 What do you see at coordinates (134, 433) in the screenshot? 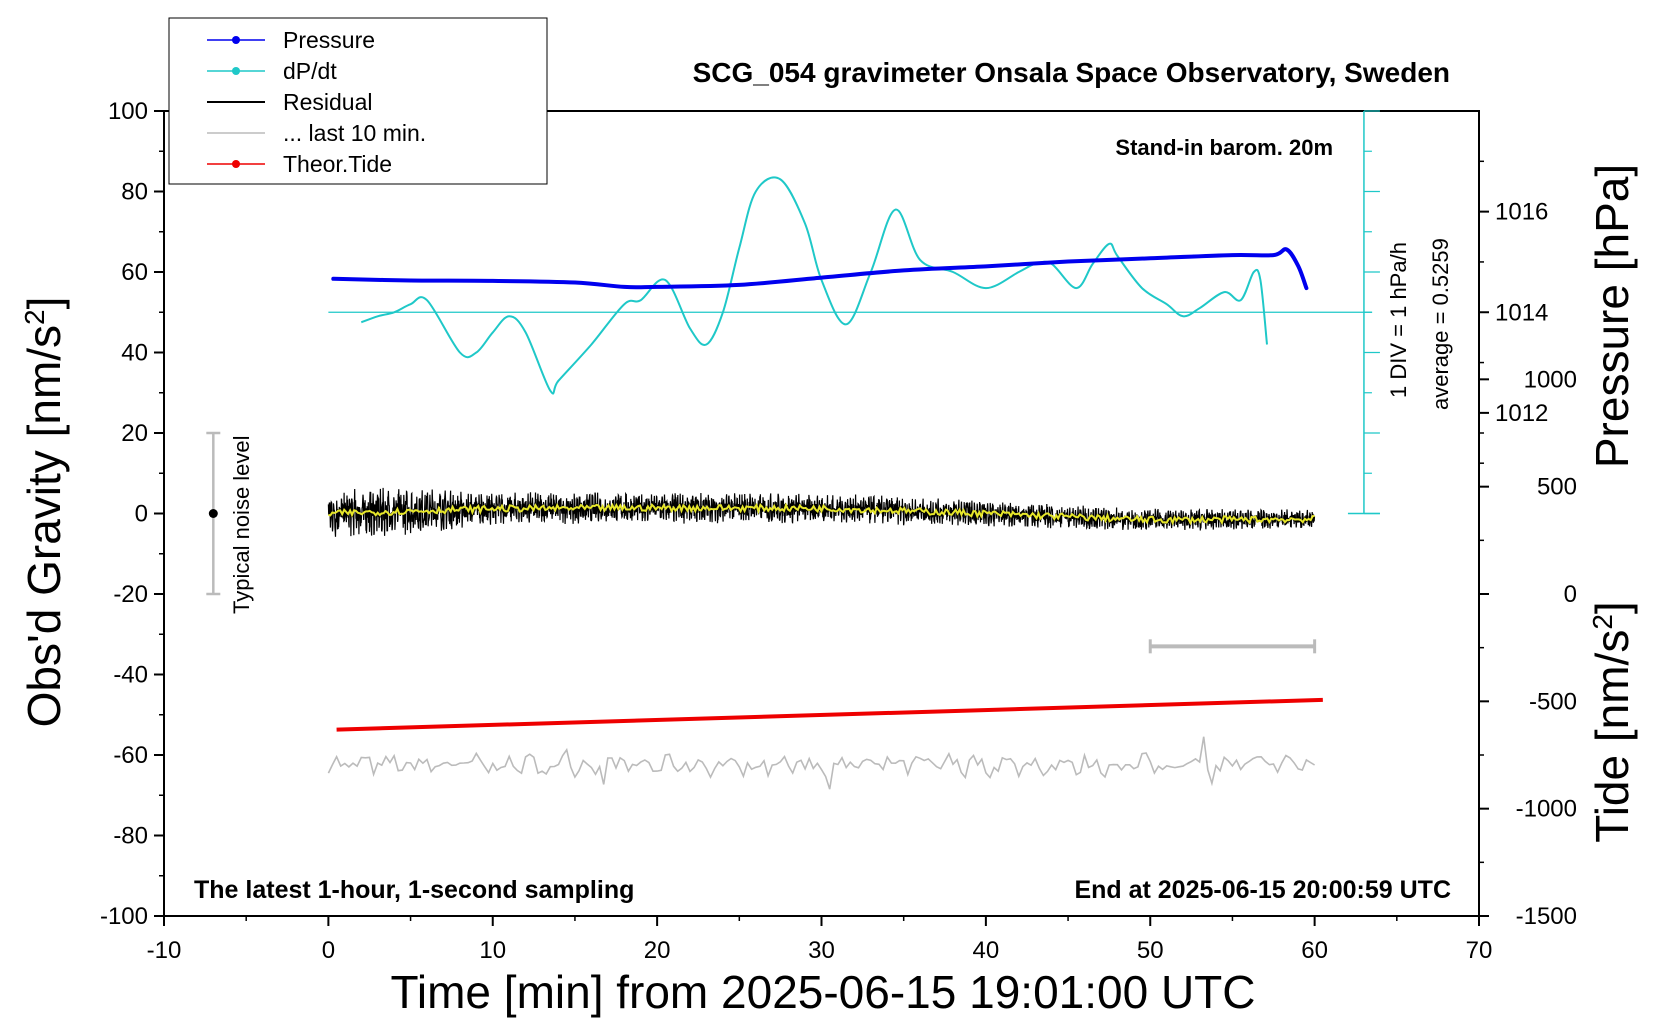
I see `y-tick-label: 20` at bounding box center [134, 433].